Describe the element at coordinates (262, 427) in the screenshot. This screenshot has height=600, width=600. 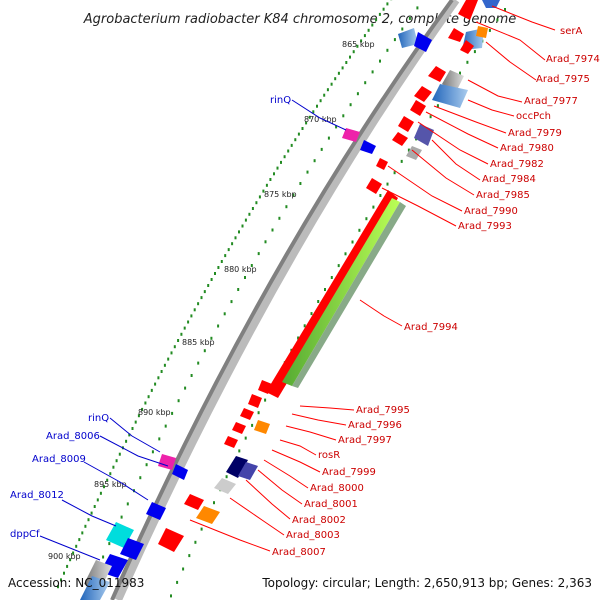
I see `gene-arad-7997-orange` at that location.